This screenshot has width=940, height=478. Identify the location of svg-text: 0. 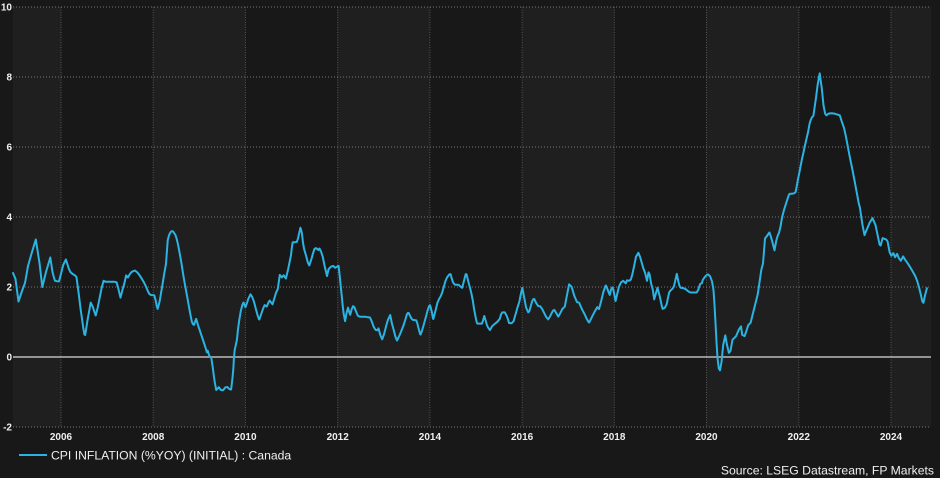
(9, 358).